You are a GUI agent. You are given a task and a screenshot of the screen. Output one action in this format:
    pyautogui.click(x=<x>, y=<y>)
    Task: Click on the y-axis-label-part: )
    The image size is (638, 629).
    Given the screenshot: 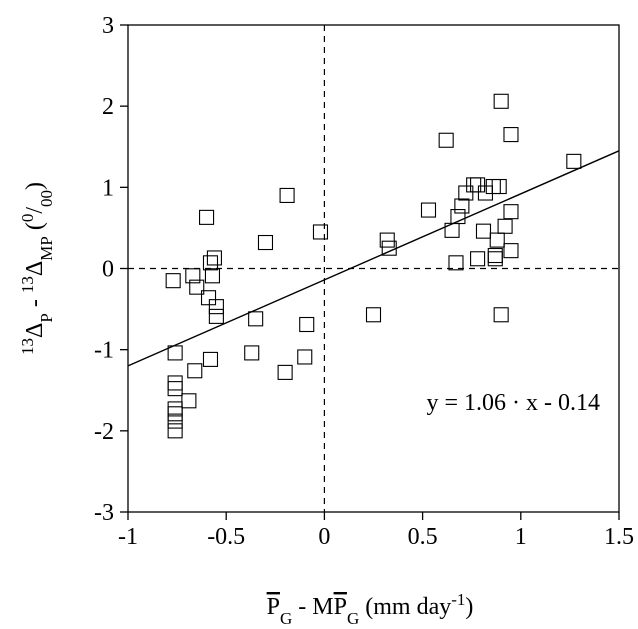 What is the action you would take?
    pyautogui.click(x=35, y=186)
    